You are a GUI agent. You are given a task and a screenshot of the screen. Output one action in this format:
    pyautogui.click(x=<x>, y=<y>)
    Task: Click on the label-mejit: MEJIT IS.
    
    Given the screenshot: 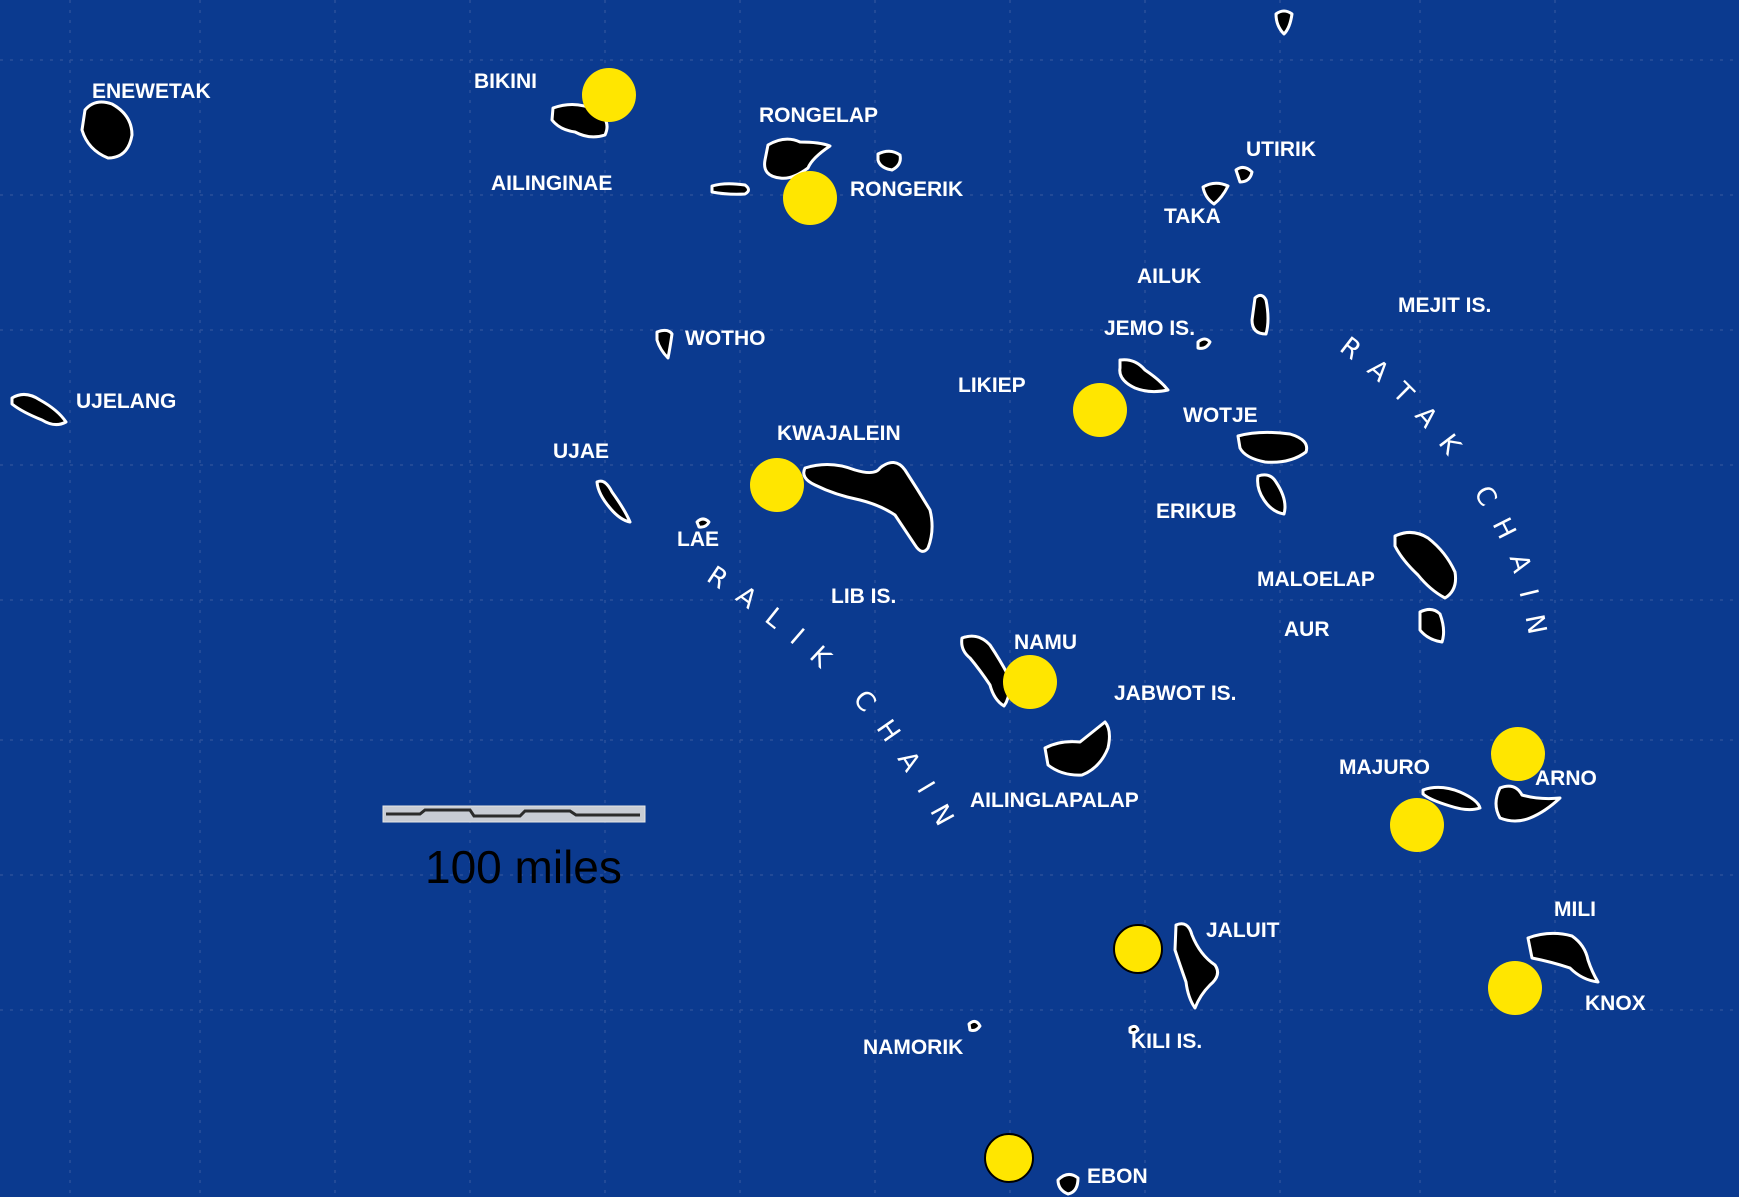 What is the action you would take?
    pyautogui.click(x=1444, y=305)
    